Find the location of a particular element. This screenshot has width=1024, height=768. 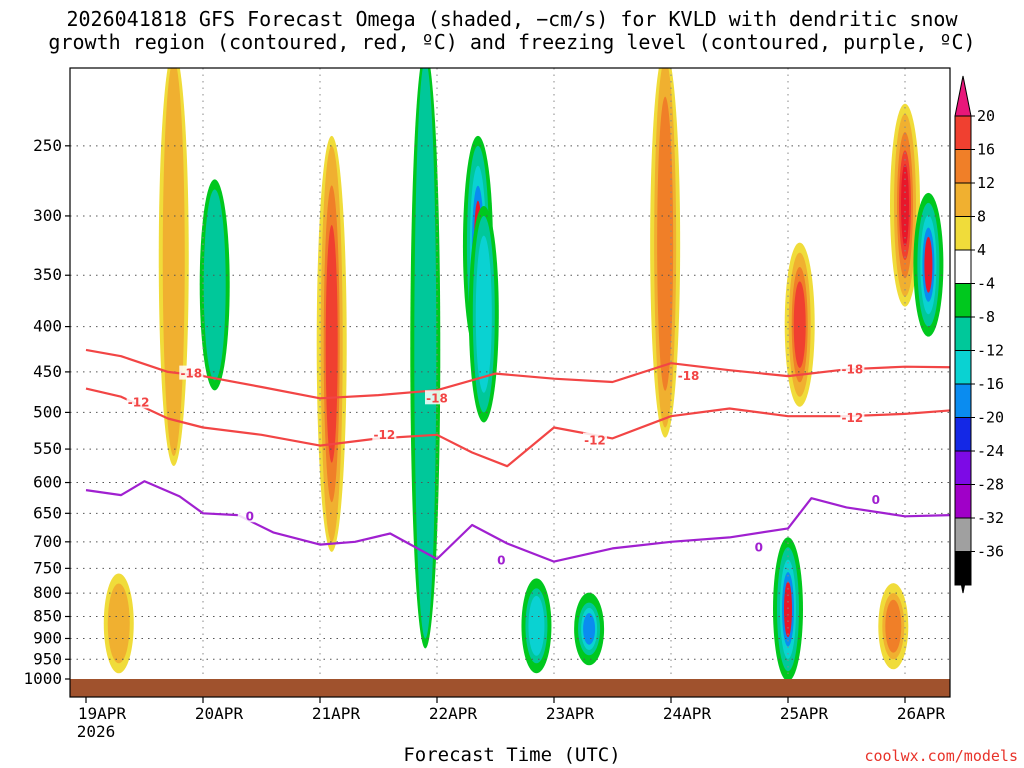

contour-label-4: -12 is located at coordinates (595, 441).